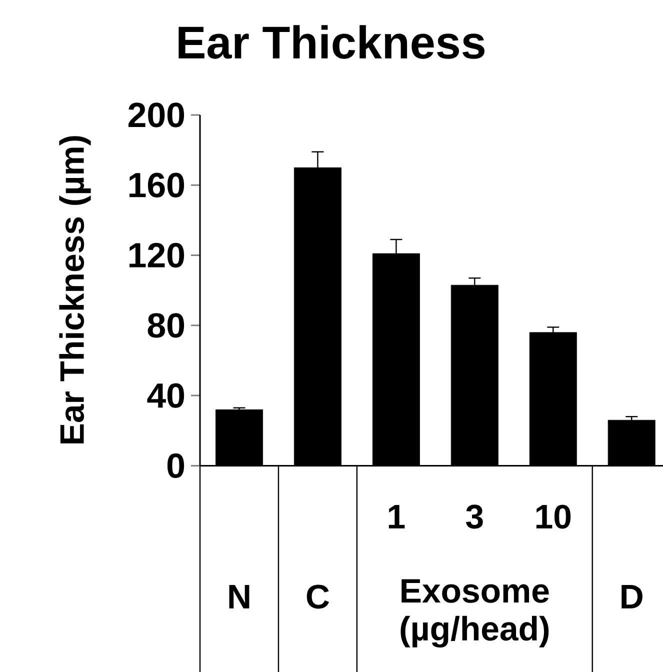  What do you see at coordinates (632, 596) in the screenshot?
I see `x-tick-label: D` at bounding box center [632, 596].